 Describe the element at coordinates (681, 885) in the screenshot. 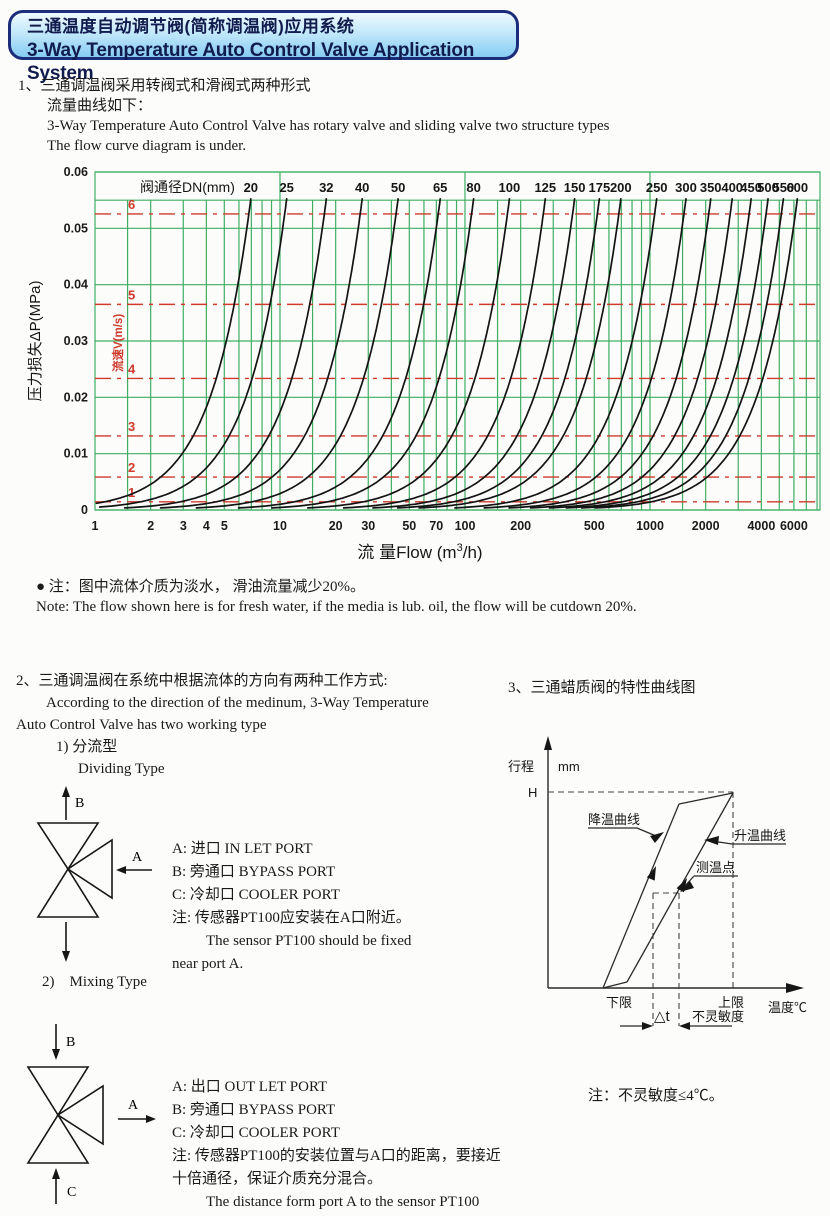

I see `heating-direction-arrowhead` at that location.